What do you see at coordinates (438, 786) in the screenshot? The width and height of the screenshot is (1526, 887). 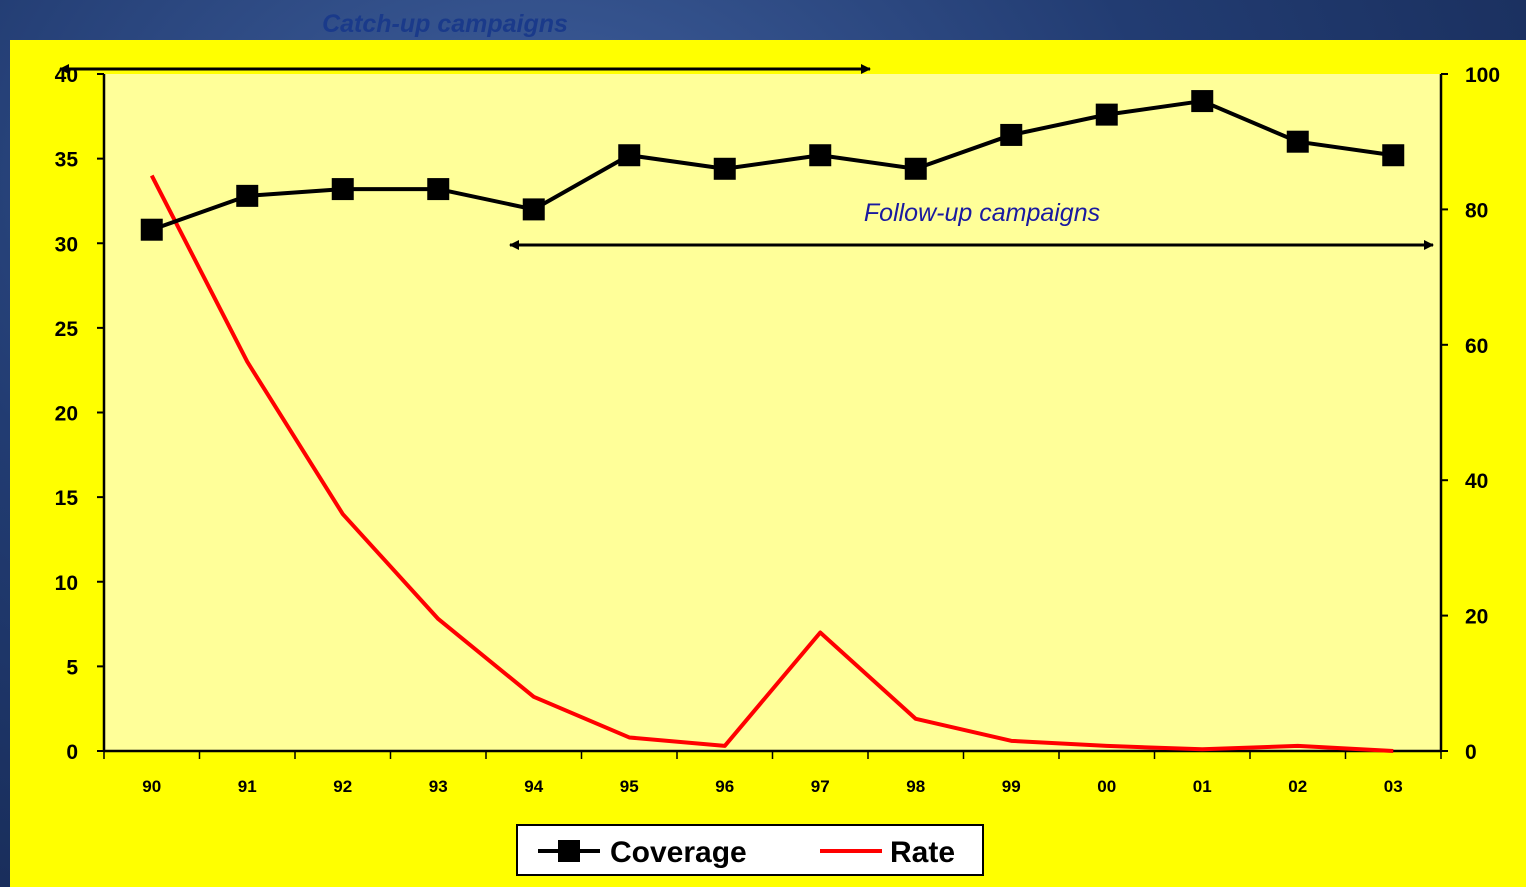 I see `x-tick-label: 93` at bounding box center [438, 786].